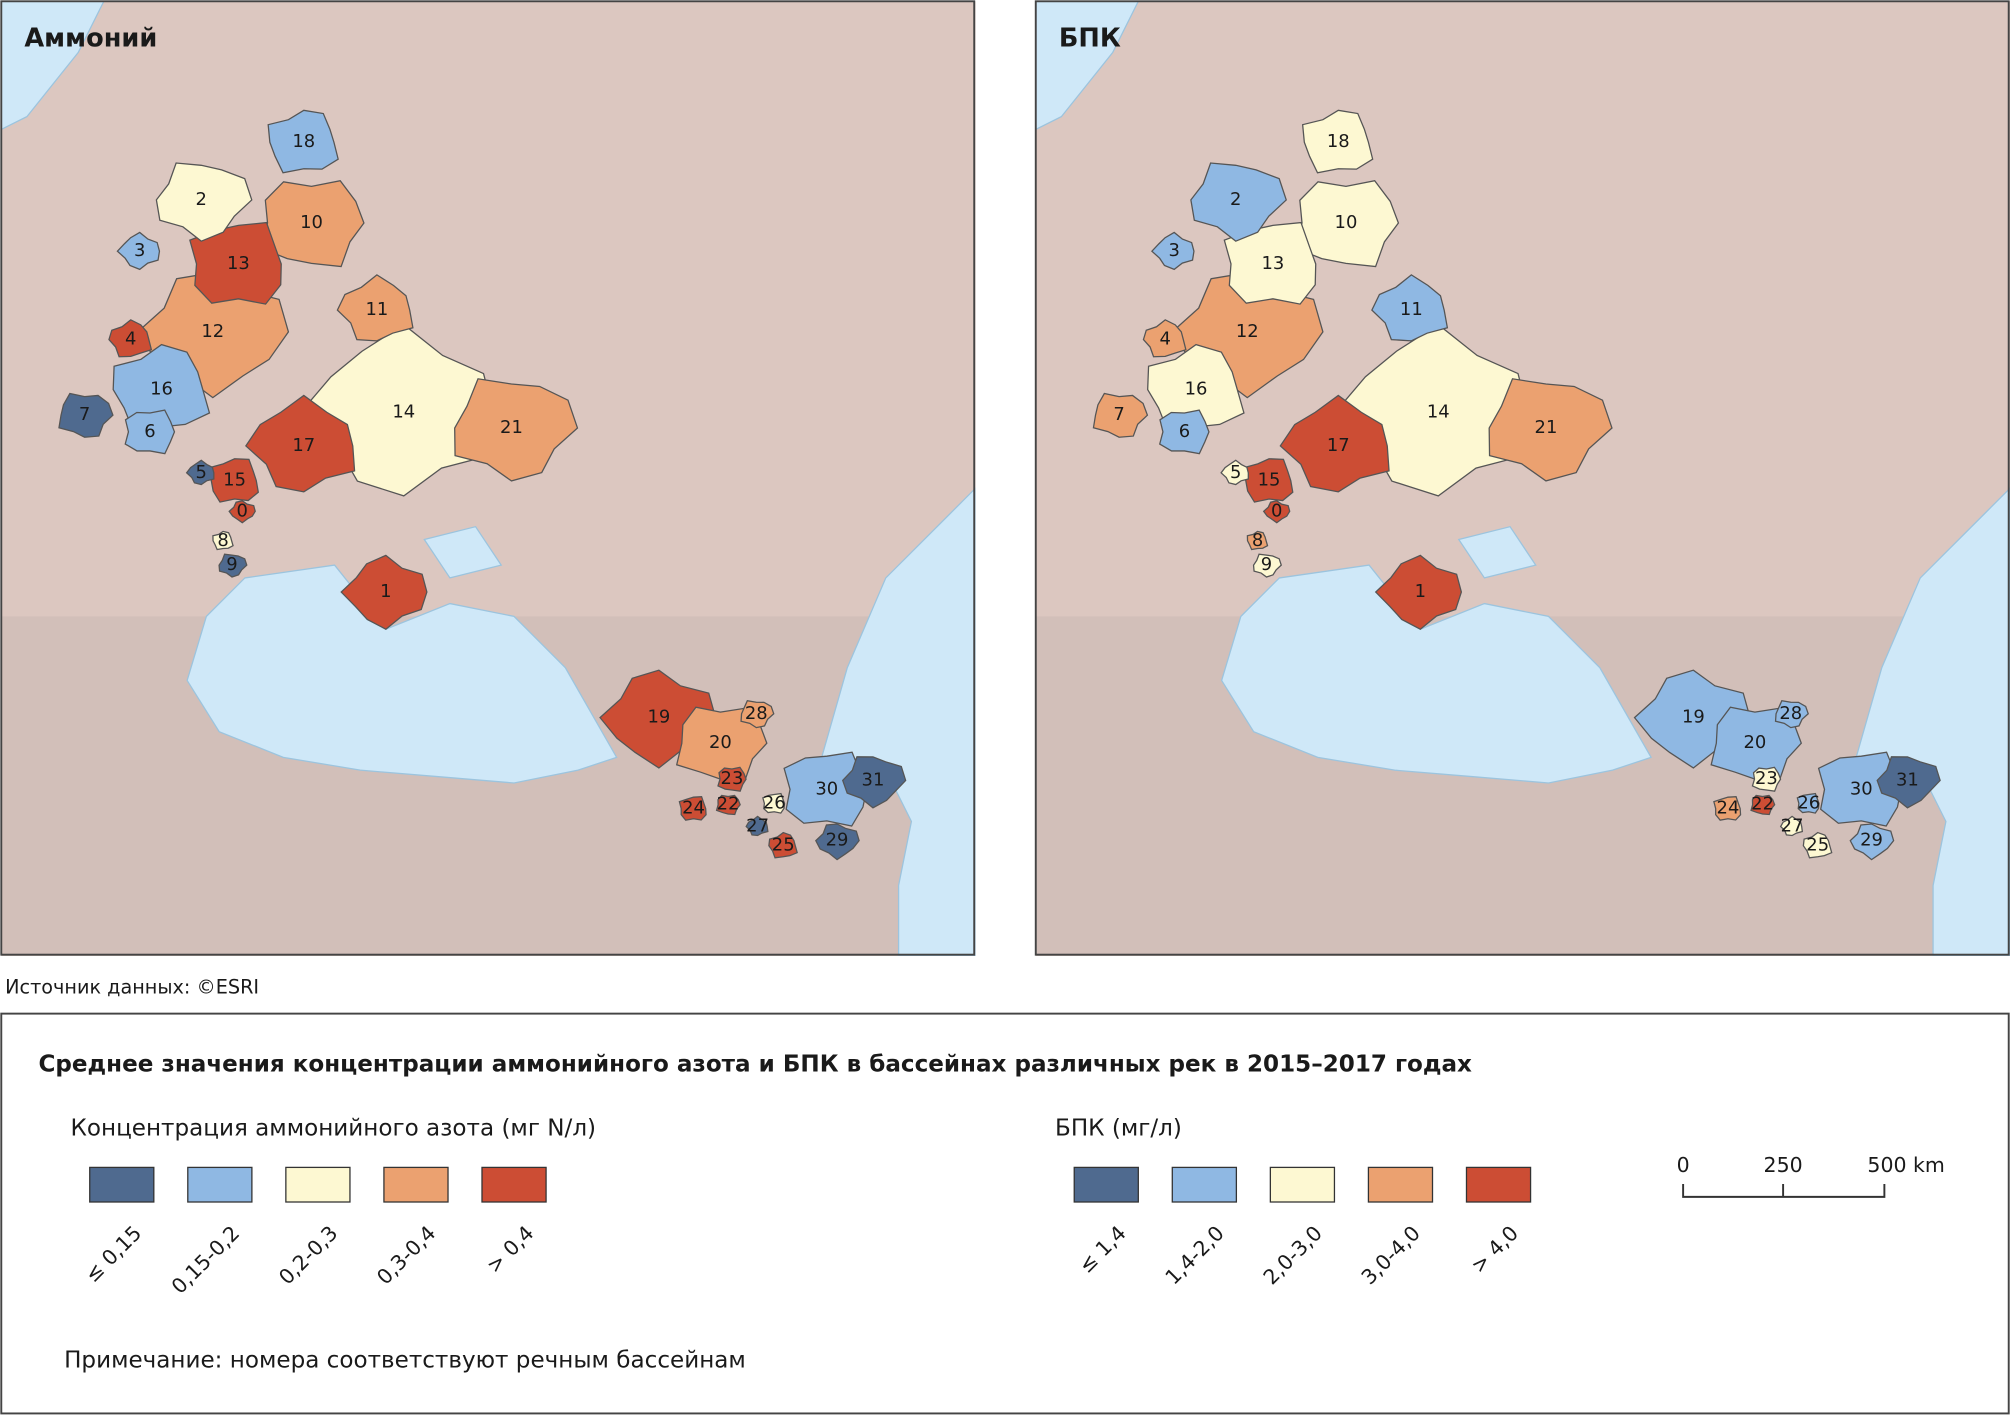  What do you see at coordinates (1784, 1191) in the screenshot?
I see `scale-bar` at bounding box center [1784, 1191].